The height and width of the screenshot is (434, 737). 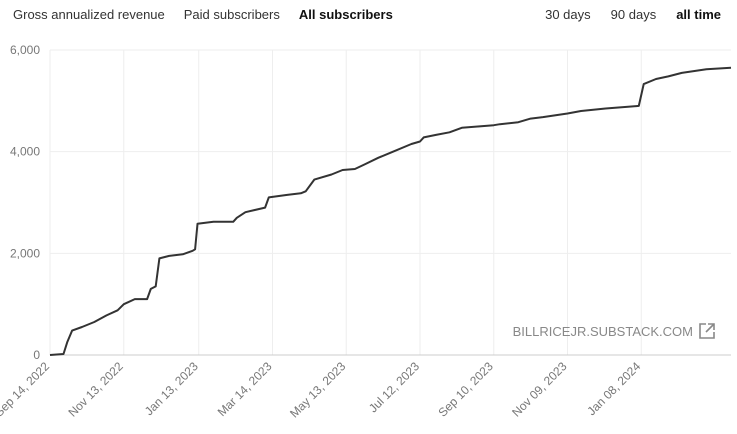 I want to click on tab-90-days: 90 days, so click(x=633, y=14).